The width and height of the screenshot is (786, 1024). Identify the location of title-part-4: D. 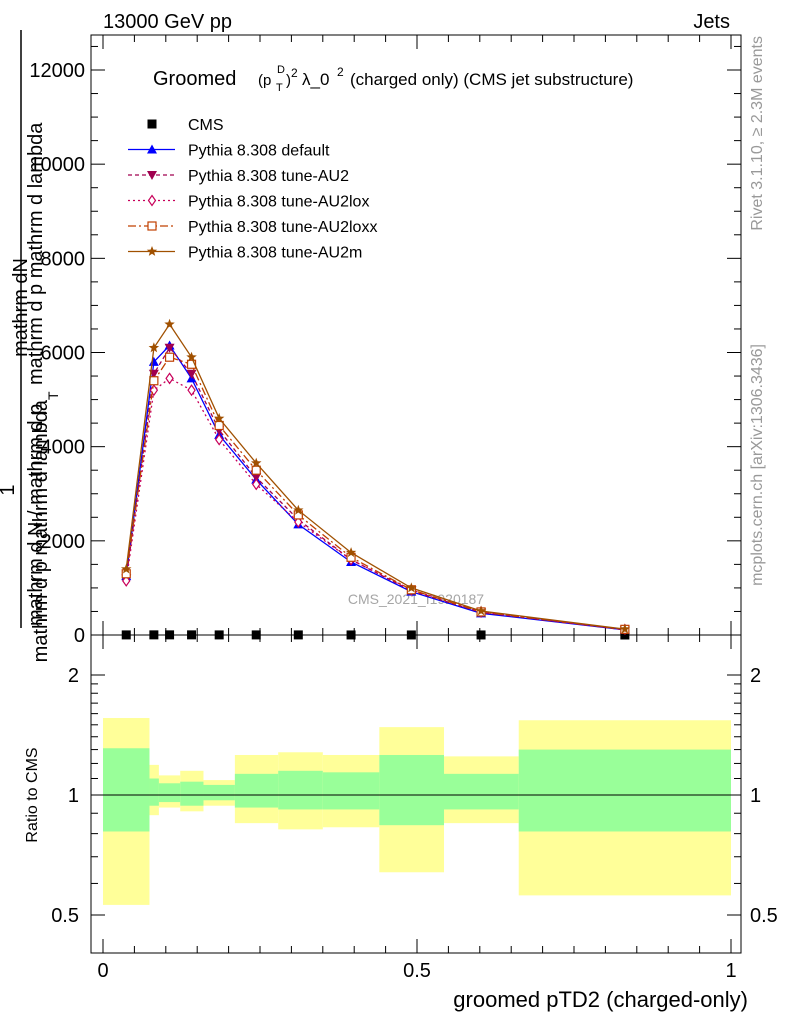
(281, 70).